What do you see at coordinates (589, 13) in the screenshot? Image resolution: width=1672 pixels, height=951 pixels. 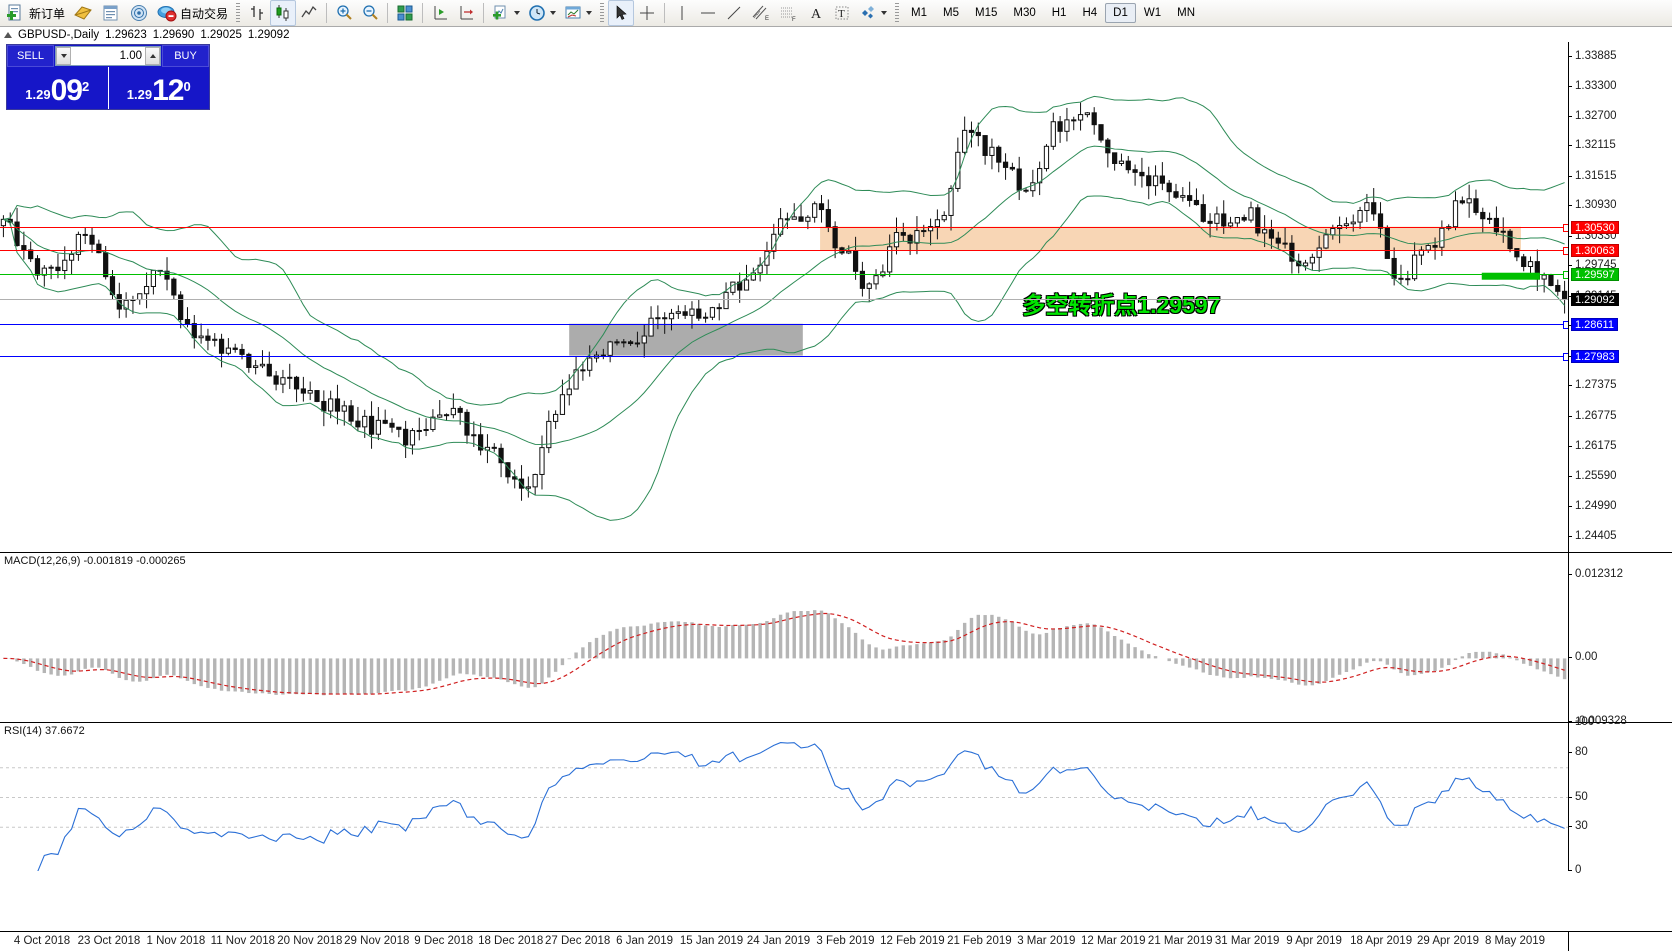 I see `templates-dropdown-caret` at bounding box center [589, 13].